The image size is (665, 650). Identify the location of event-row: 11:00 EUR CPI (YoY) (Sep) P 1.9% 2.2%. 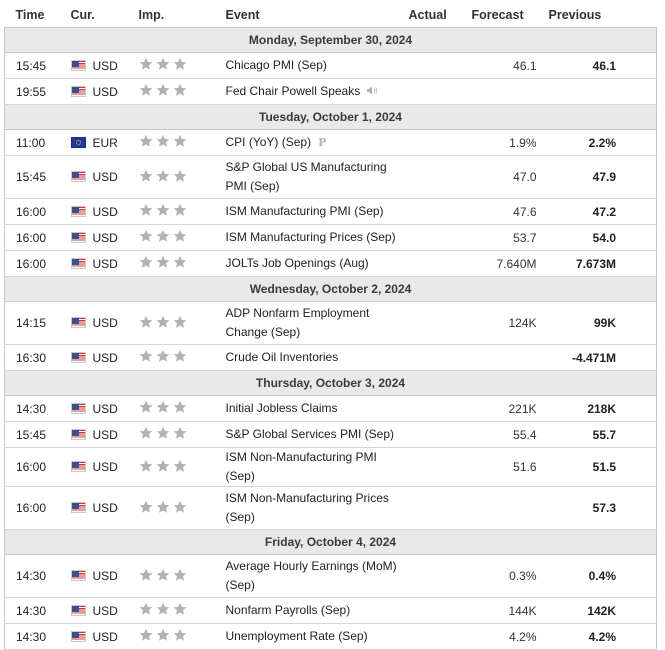
(330, 142).